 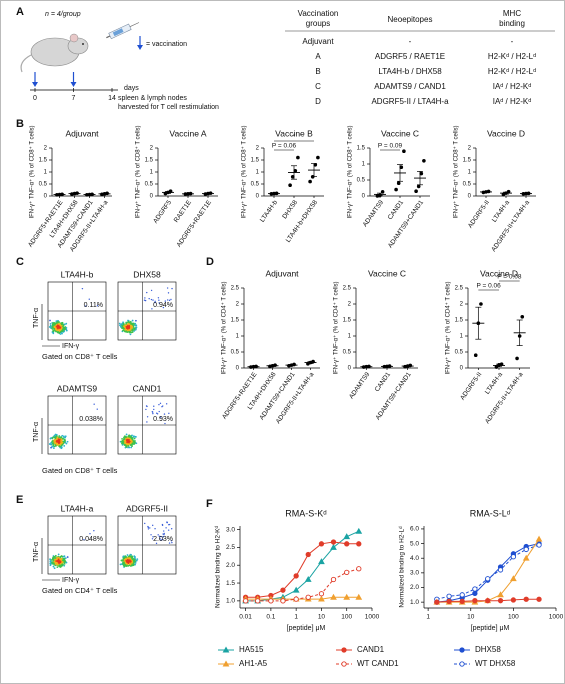 What do you see at coordinates (410, 86) in the screenshot?
I see `table-cell: ADAMTS9 / CAND1` at bounding box center [410, 86].